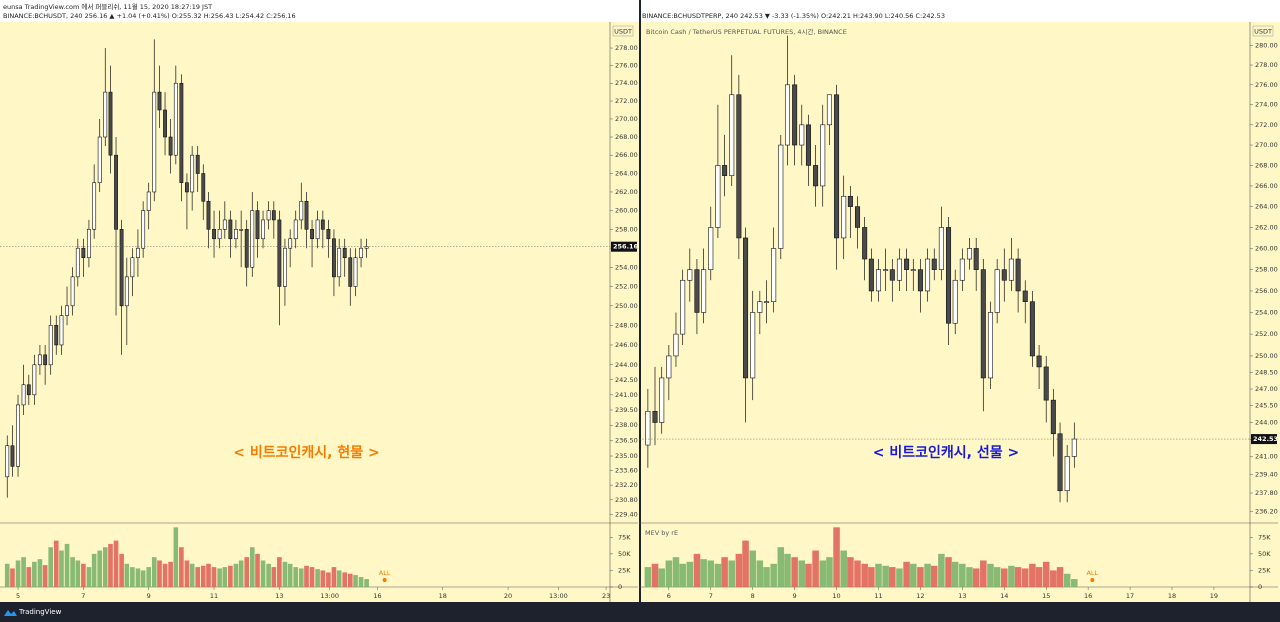  What do you see at coordinates (1266, 227) in the screenshot?
I see `y-tick-label: 262.00` at bounding box center [1266, 227].